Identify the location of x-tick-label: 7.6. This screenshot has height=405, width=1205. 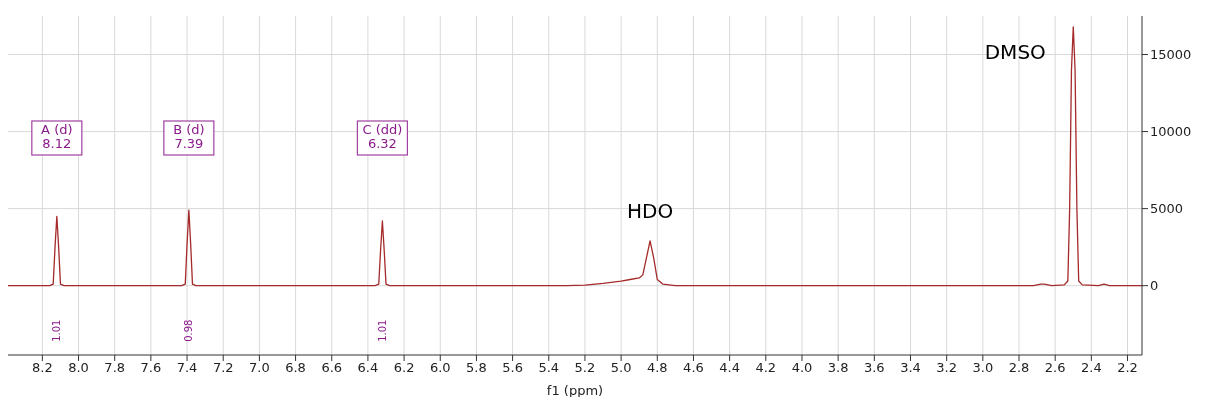
(151, 368).